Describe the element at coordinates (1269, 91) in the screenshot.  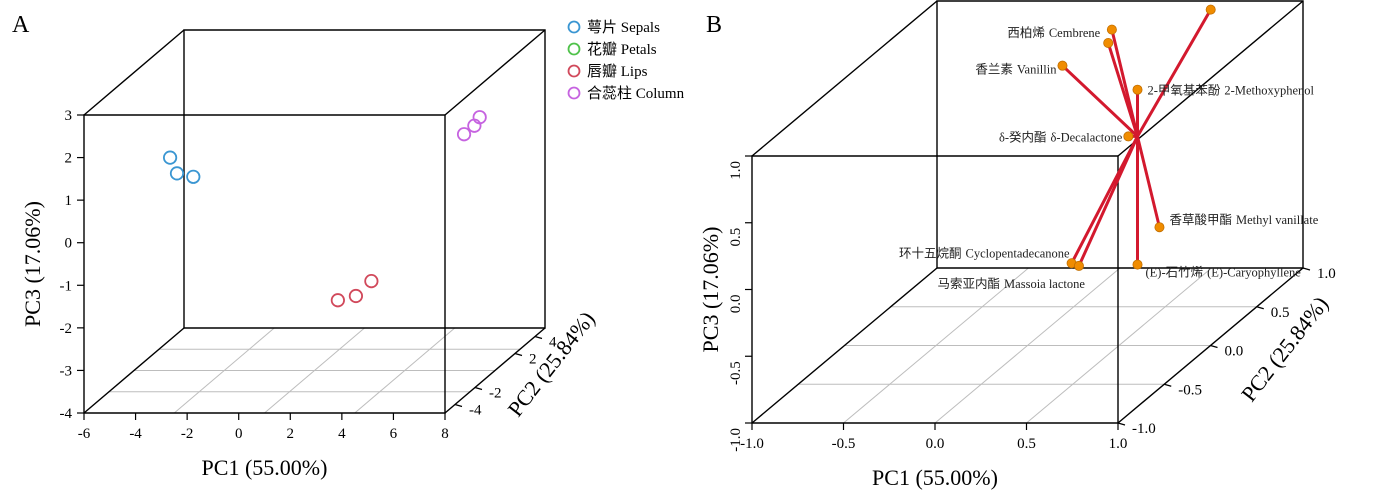
I see `variable-label-en: 2-Methoxyphenol` at that location.